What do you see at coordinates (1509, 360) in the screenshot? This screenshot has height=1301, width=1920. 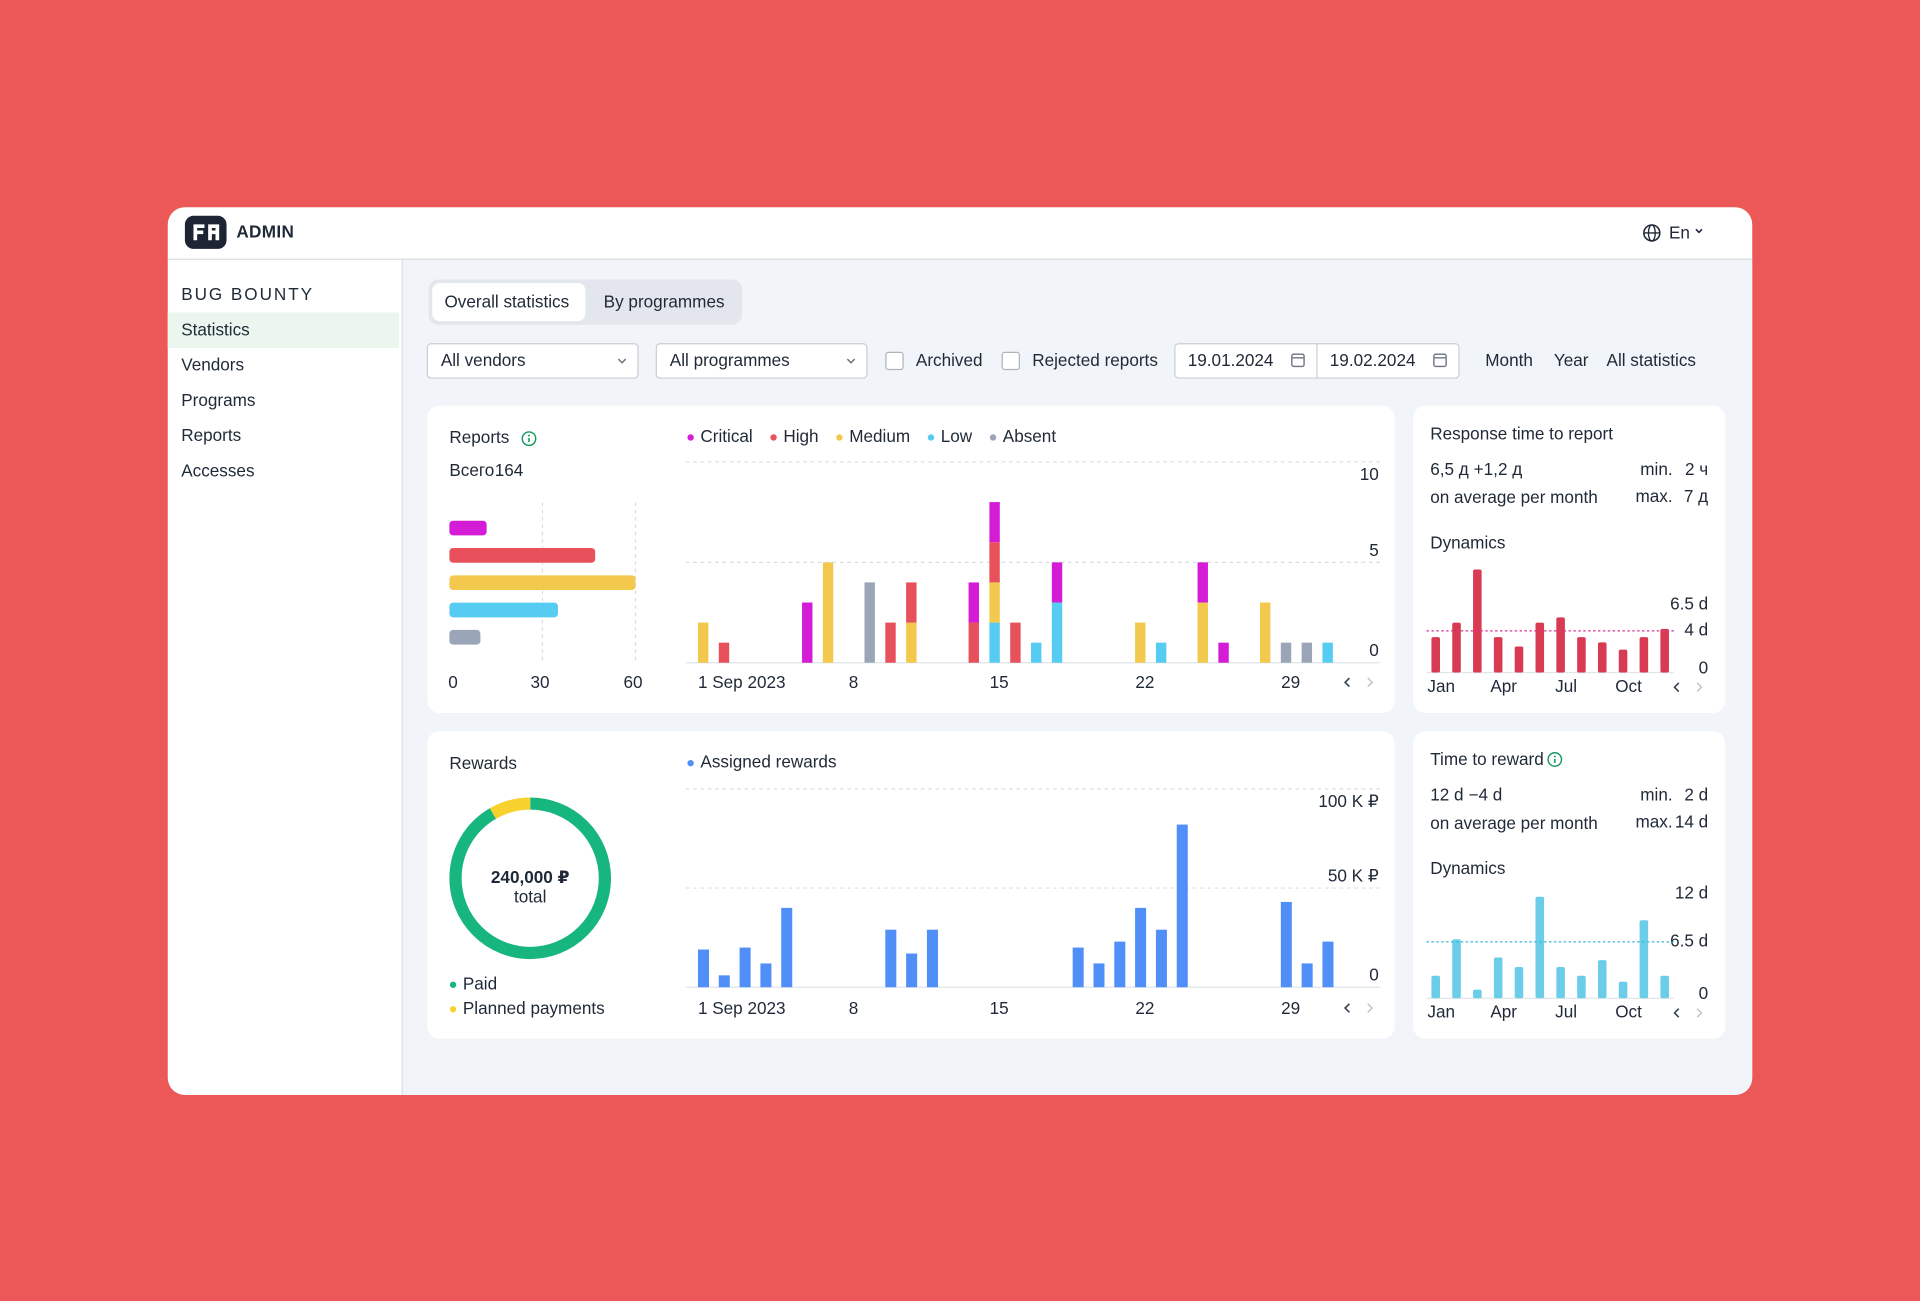 I see `period: Month` at bounding box center [1509, 360].